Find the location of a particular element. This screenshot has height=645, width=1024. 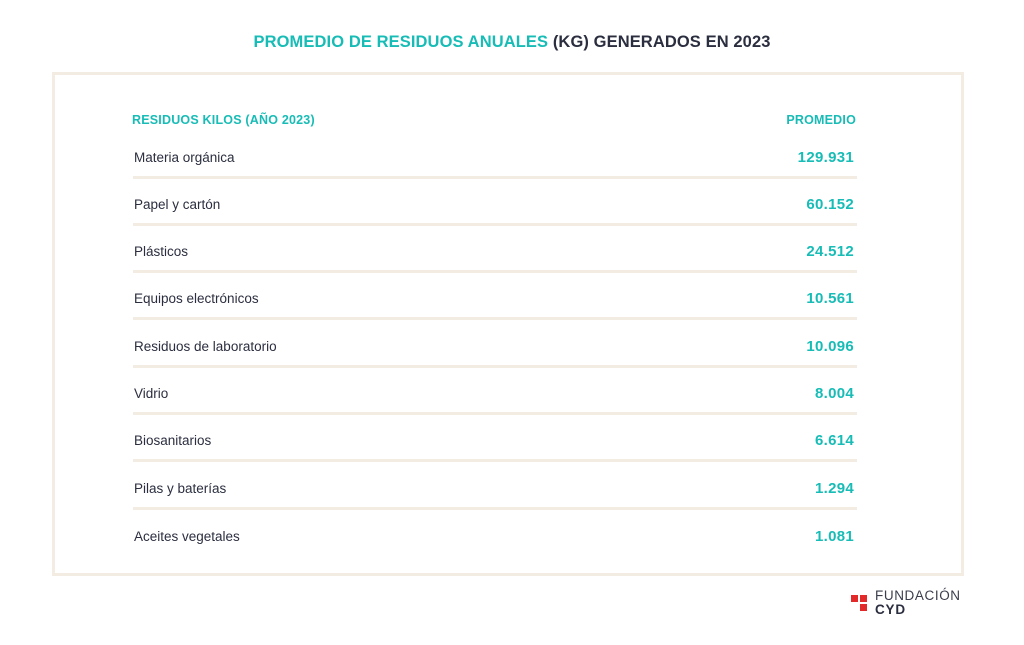

row-label: Plásticos is located at coordinates (161, 251).